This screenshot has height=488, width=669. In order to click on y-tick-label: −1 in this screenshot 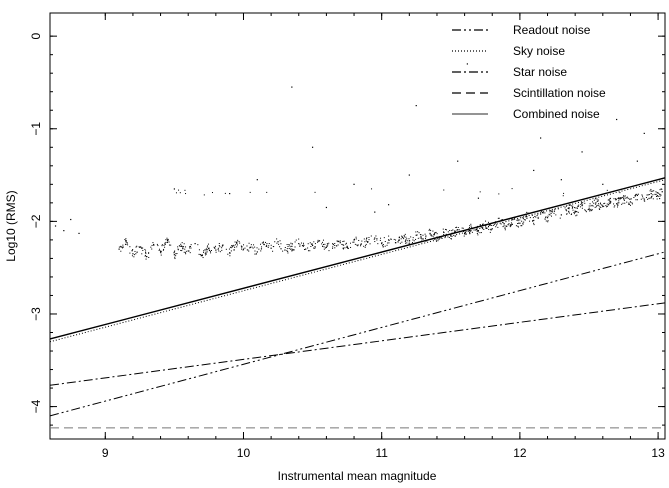, I will do `click(36, 129)`.